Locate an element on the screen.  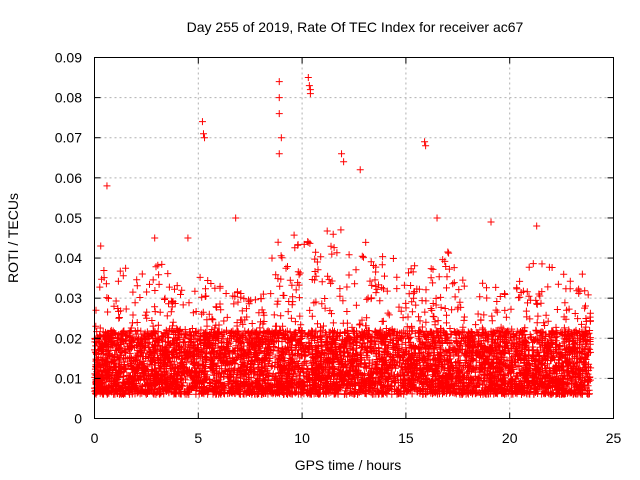
x-tick-label: 0 is located at coordinates (95, 438).